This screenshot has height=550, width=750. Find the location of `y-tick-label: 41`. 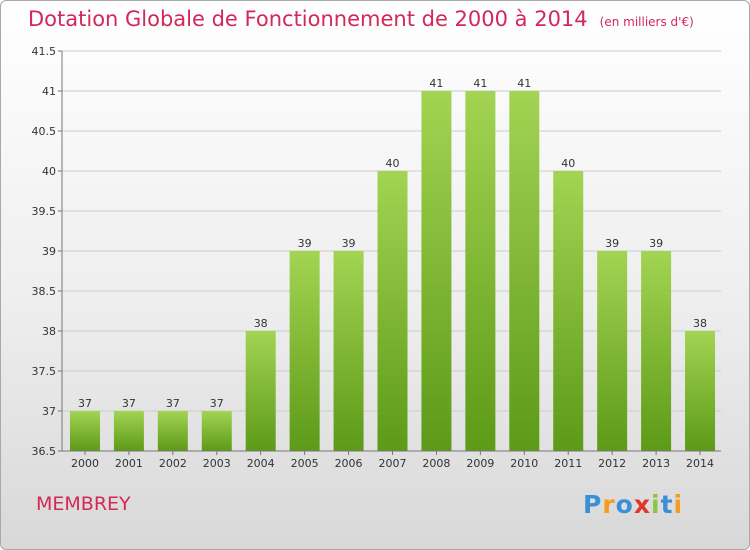

y-tick-label: 41 is located at coordinates (49, 91).